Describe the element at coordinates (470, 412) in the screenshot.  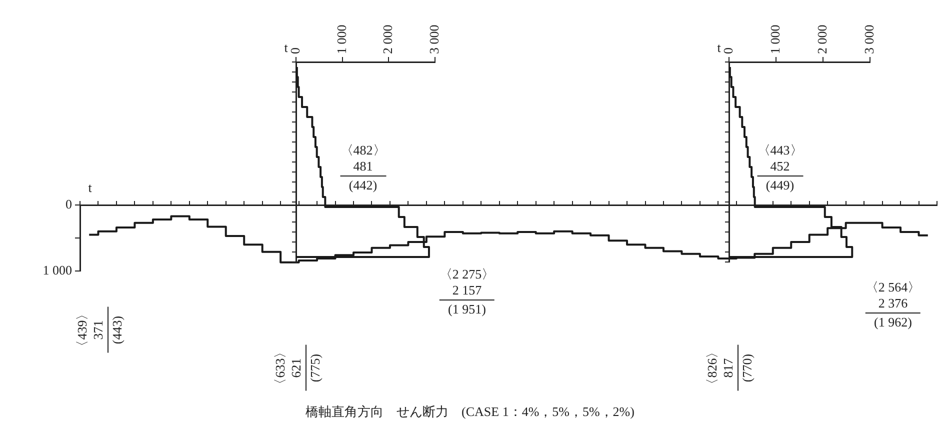
I see `text: 橋軸直角方向 せん断力 (CASE 1：4%，5%，5%，2%)` at that location.